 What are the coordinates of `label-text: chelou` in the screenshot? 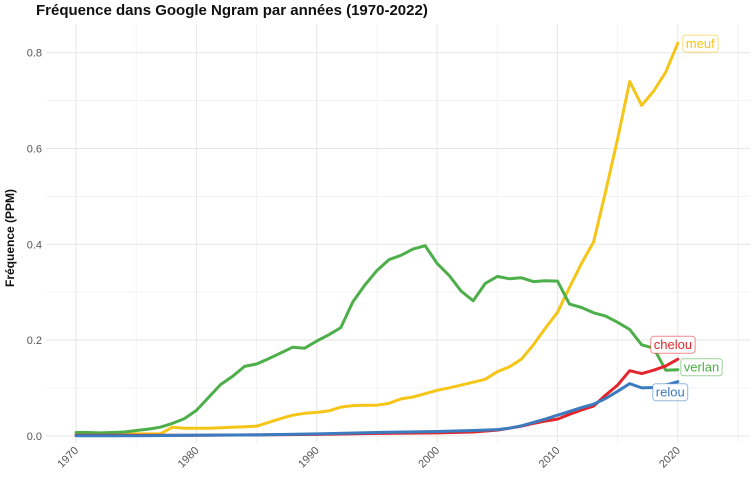 It's located at (673, 344).